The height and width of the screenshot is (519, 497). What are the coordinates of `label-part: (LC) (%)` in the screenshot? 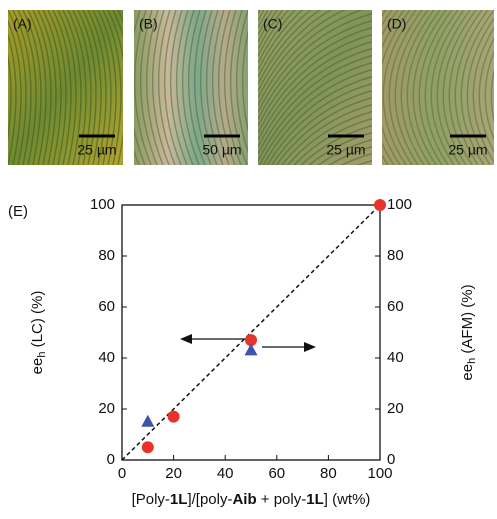 It's located at (37, 321).